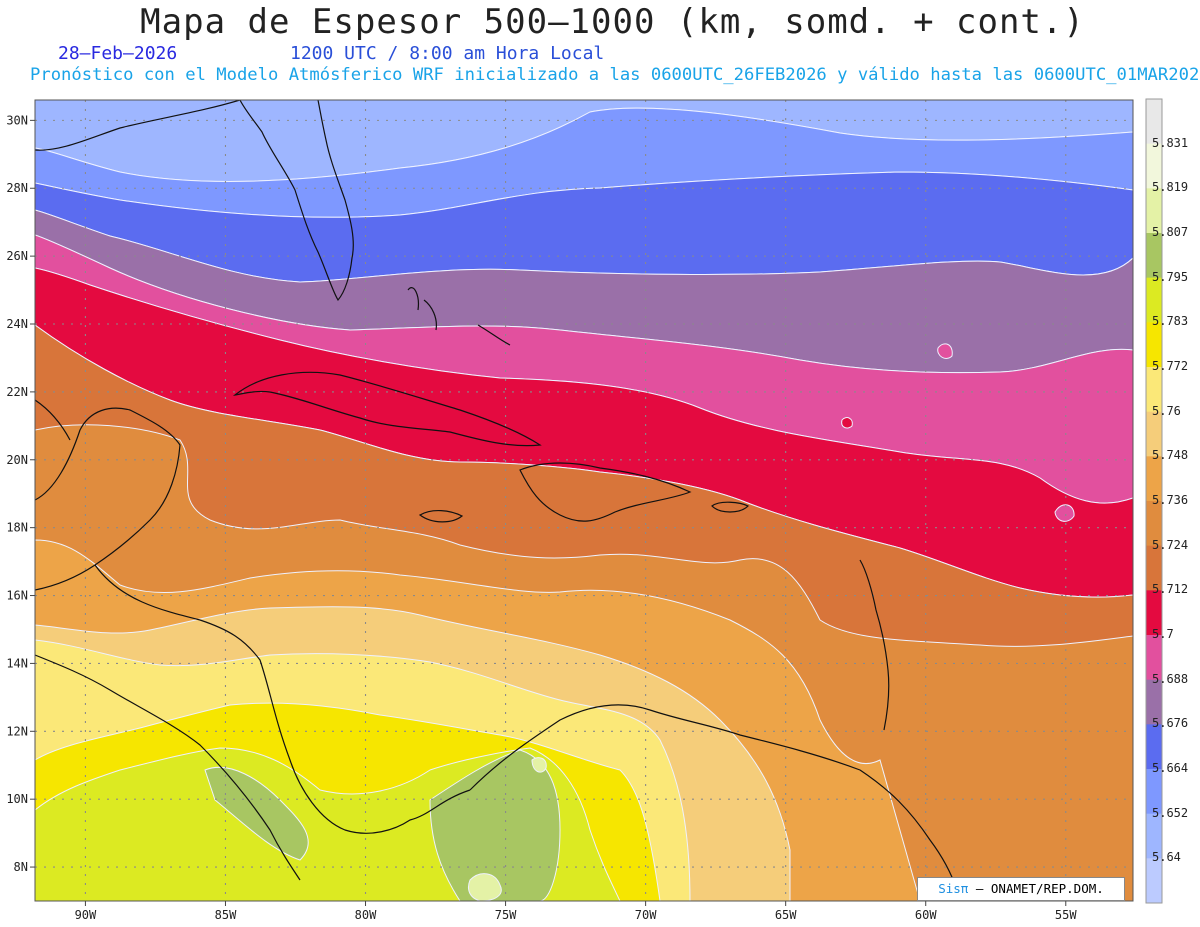 This screenshot has width=1200, height=927. Describe the element at coordinates (118, 53) in the screenshot. I see `forecast-date: 28–Feb–2026` at that location.